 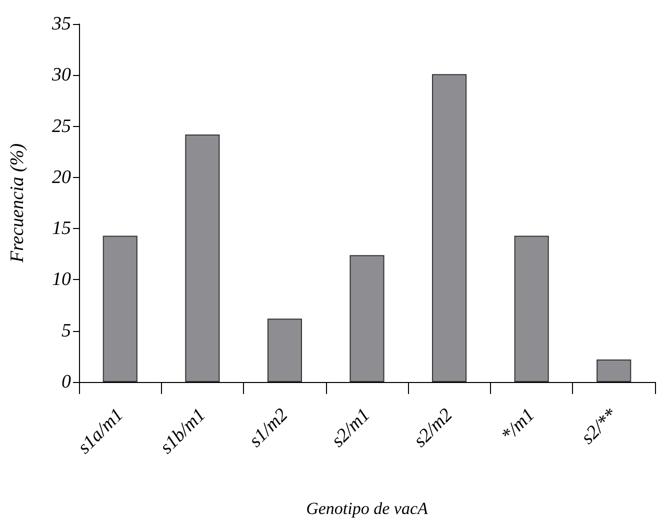 What do you see at coordinates (61, 229) in the screenshot?
I see `y-tick-label: 15` at bounding box center [61, 229].